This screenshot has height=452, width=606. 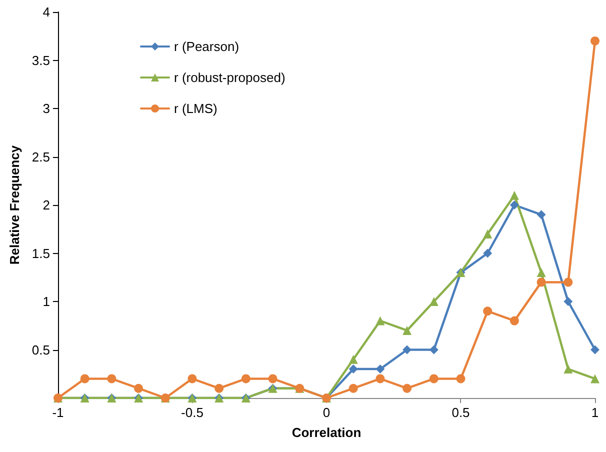 What do you see at coordinates (58, 412) in the screenshot?
I see `x-tick-label: -1` at bounding box center [58, 412].